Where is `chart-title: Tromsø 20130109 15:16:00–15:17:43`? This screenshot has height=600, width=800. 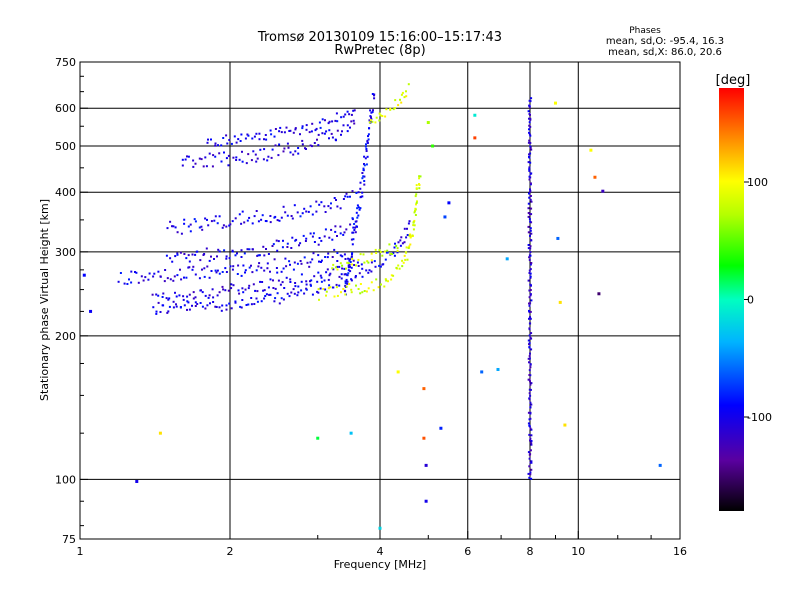 chart-title: Tromsø 20130109 15:16:00–15:17:43 is located at coordinates (379, 37).